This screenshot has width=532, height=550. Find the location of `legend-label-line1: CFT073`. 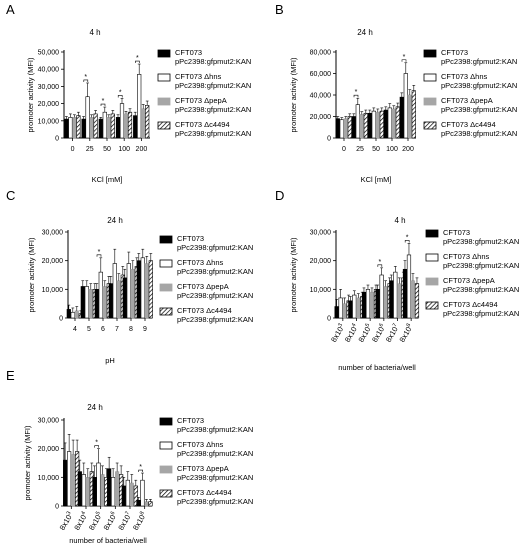

legend-label-line1: CFT073 is located at coordinates (190, 238).